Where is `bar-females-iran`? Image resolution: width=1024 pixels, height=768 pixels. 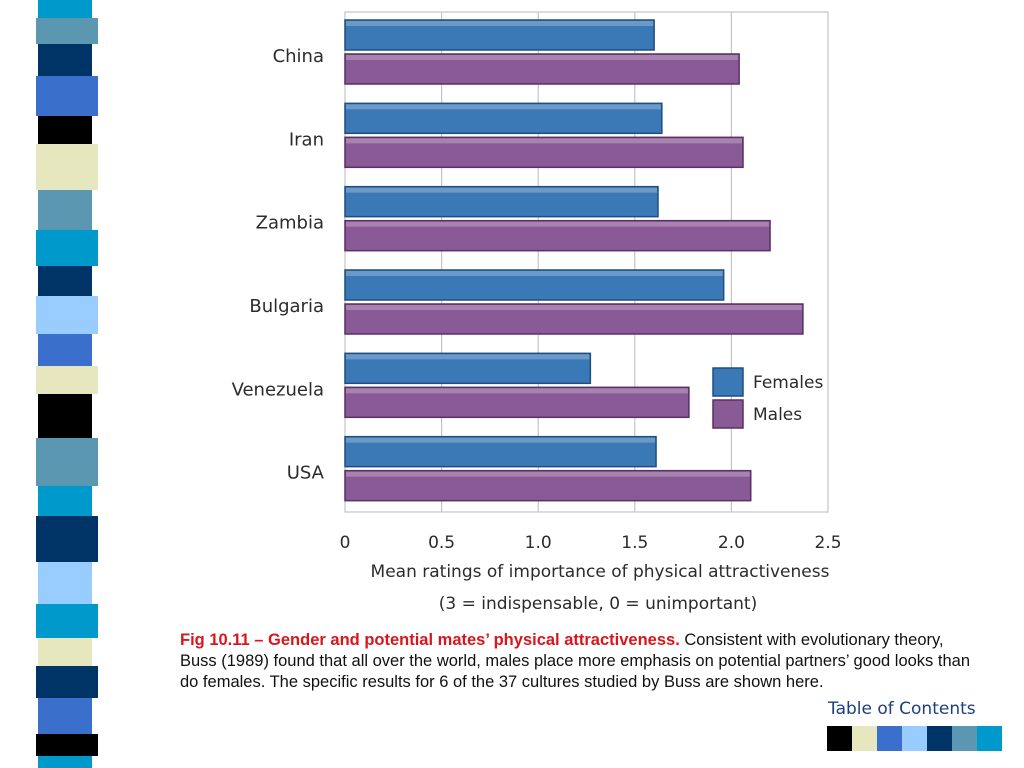 bar-females-iran is located at coordinates (503, 118).